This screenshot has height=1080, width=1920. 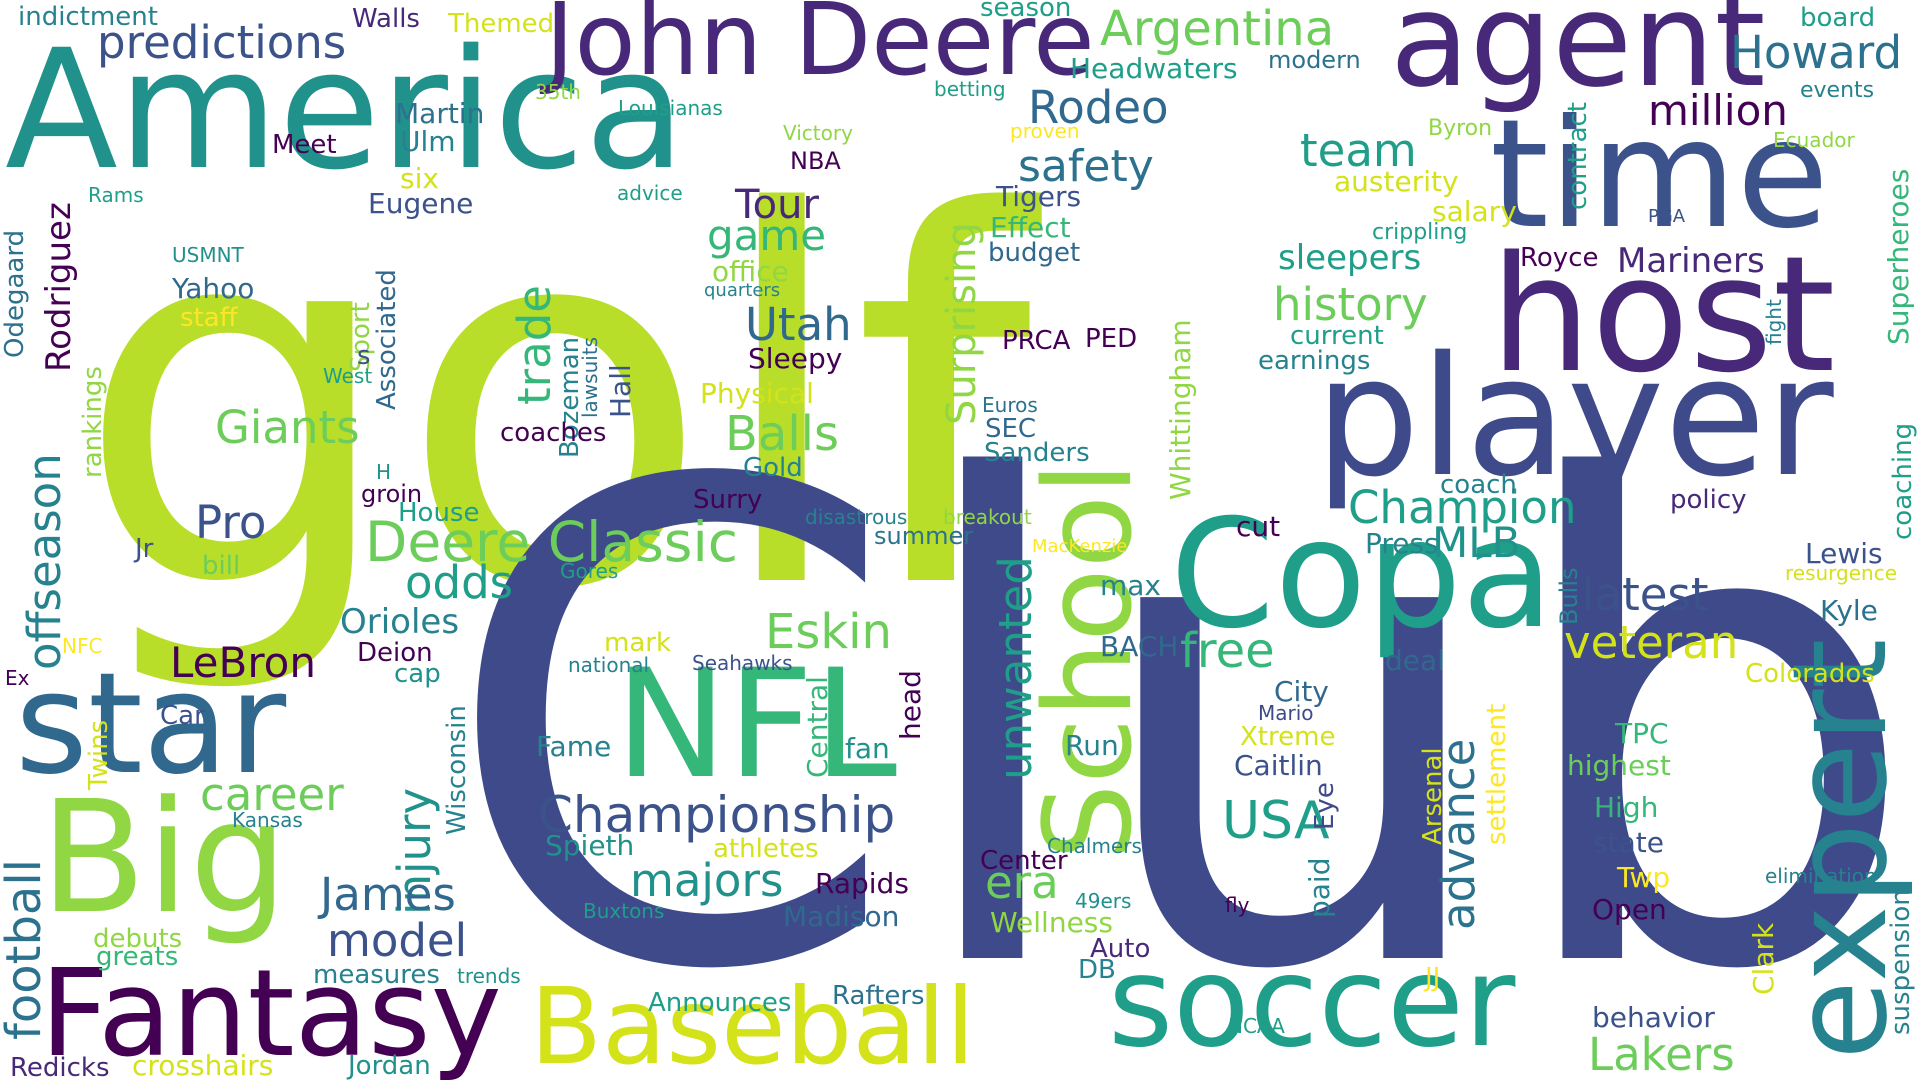 I want to click on word-breakout: breakout, so click(x=987, y=517).